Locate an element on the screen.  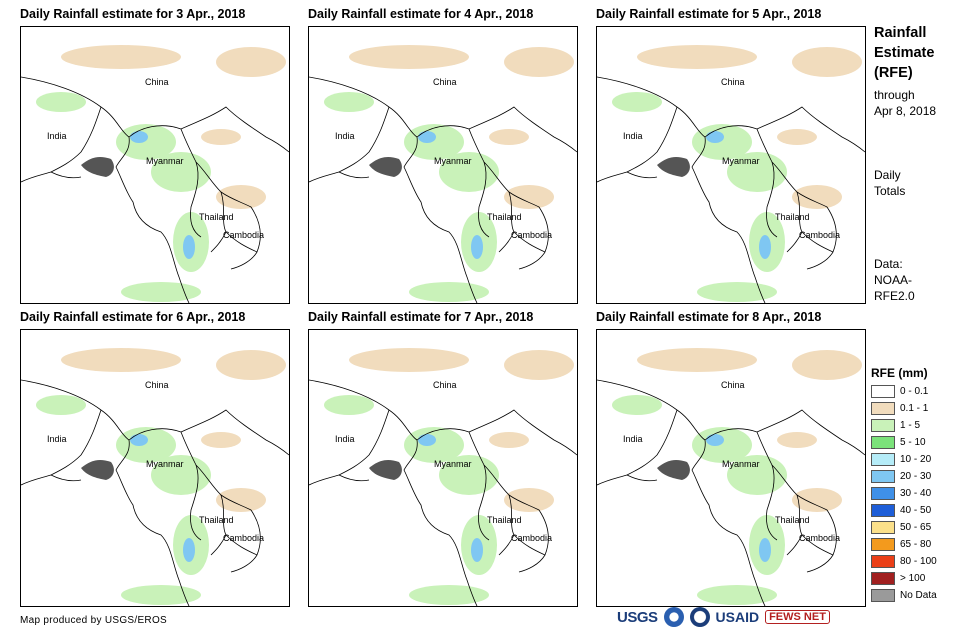
legend-title: RFE (mm) is located at coordinates (899, 373).